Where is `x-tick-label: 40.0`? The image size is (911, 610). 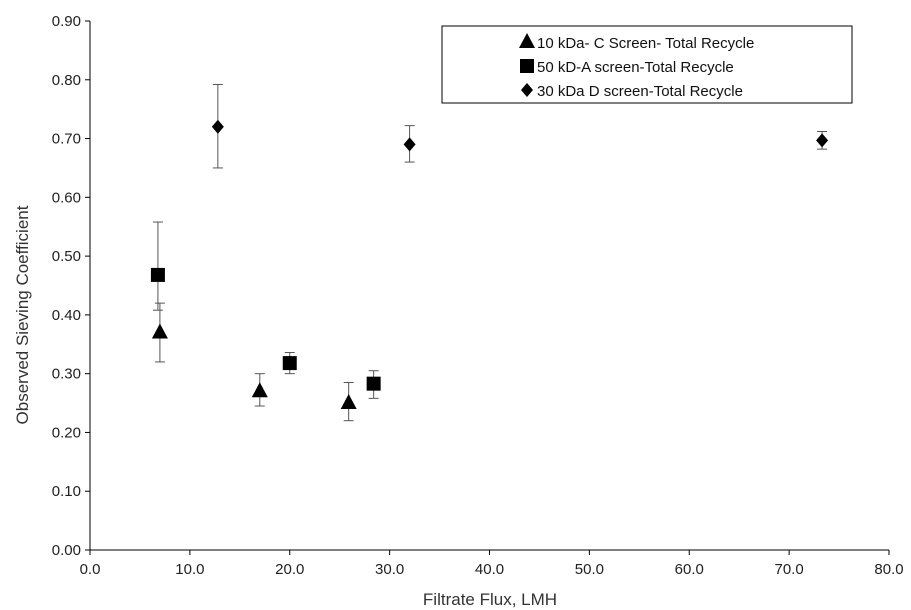 x-tick-label: 40.0 is located at coordinates (489, 569).